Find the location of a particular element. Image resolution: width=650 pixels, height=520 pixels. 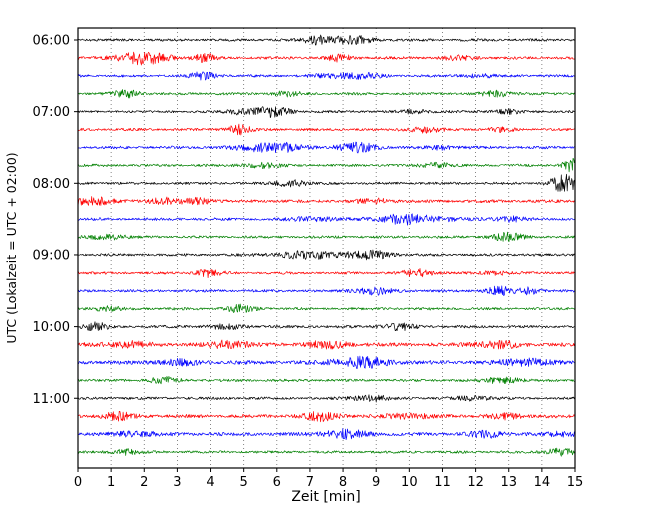

x-tick-label: 8 is located at coordinates (343, 482).